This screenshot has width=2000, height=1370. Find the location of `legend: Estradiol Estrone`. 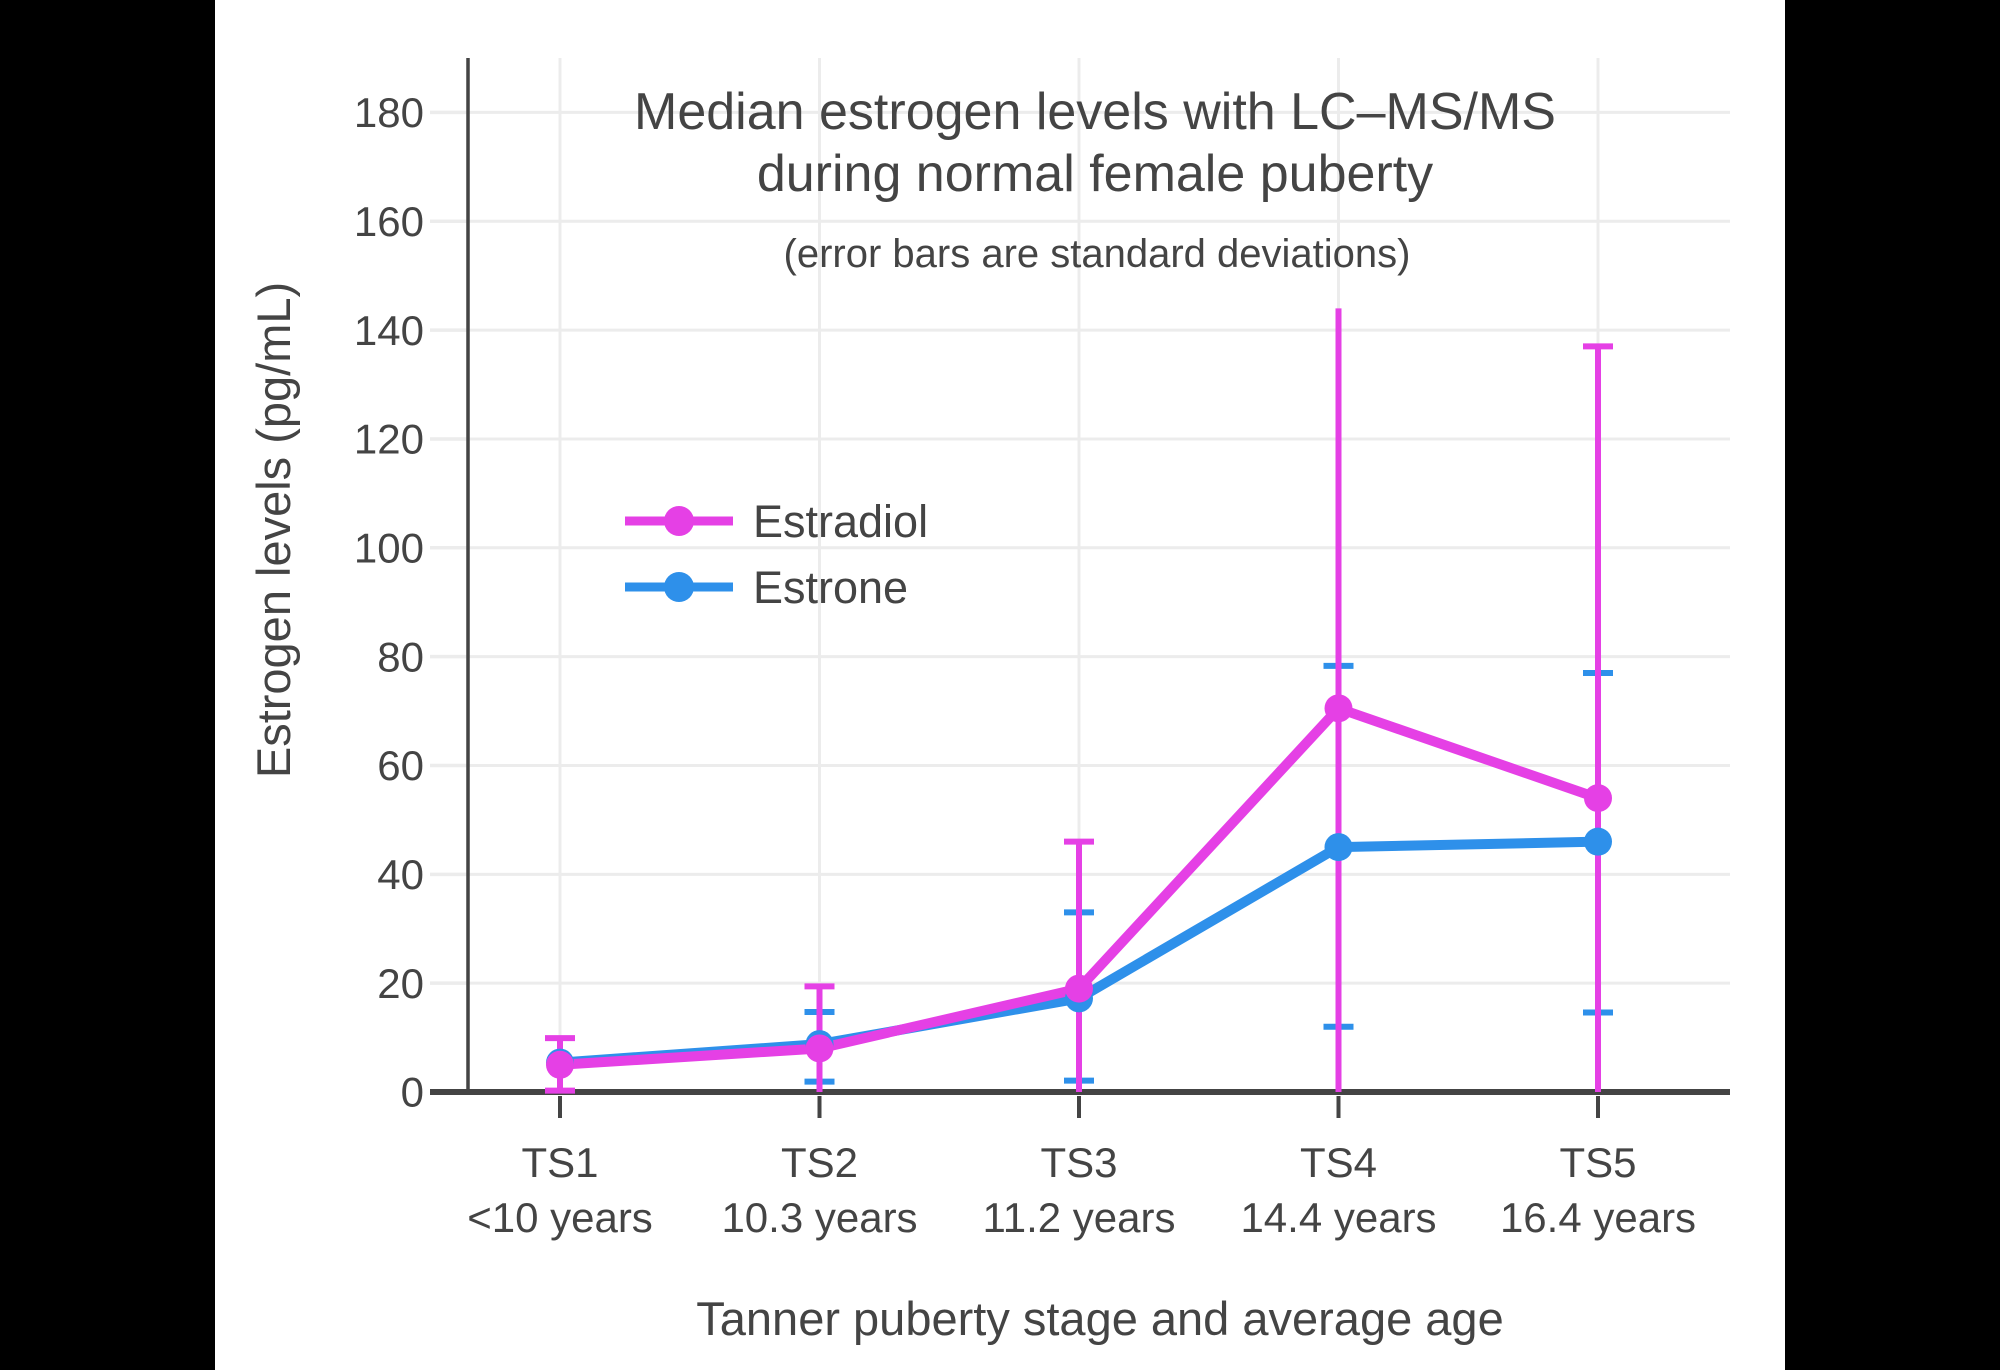

legend: Estradiol Estrone is located at coordinates (776, 554).